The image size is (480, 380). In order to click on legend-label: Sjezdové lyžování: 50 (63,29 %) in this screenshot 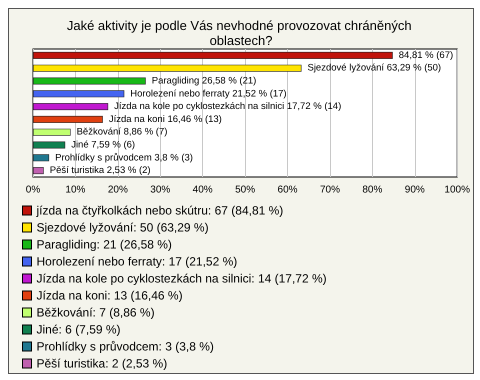, I will do `click(122, 227)`.